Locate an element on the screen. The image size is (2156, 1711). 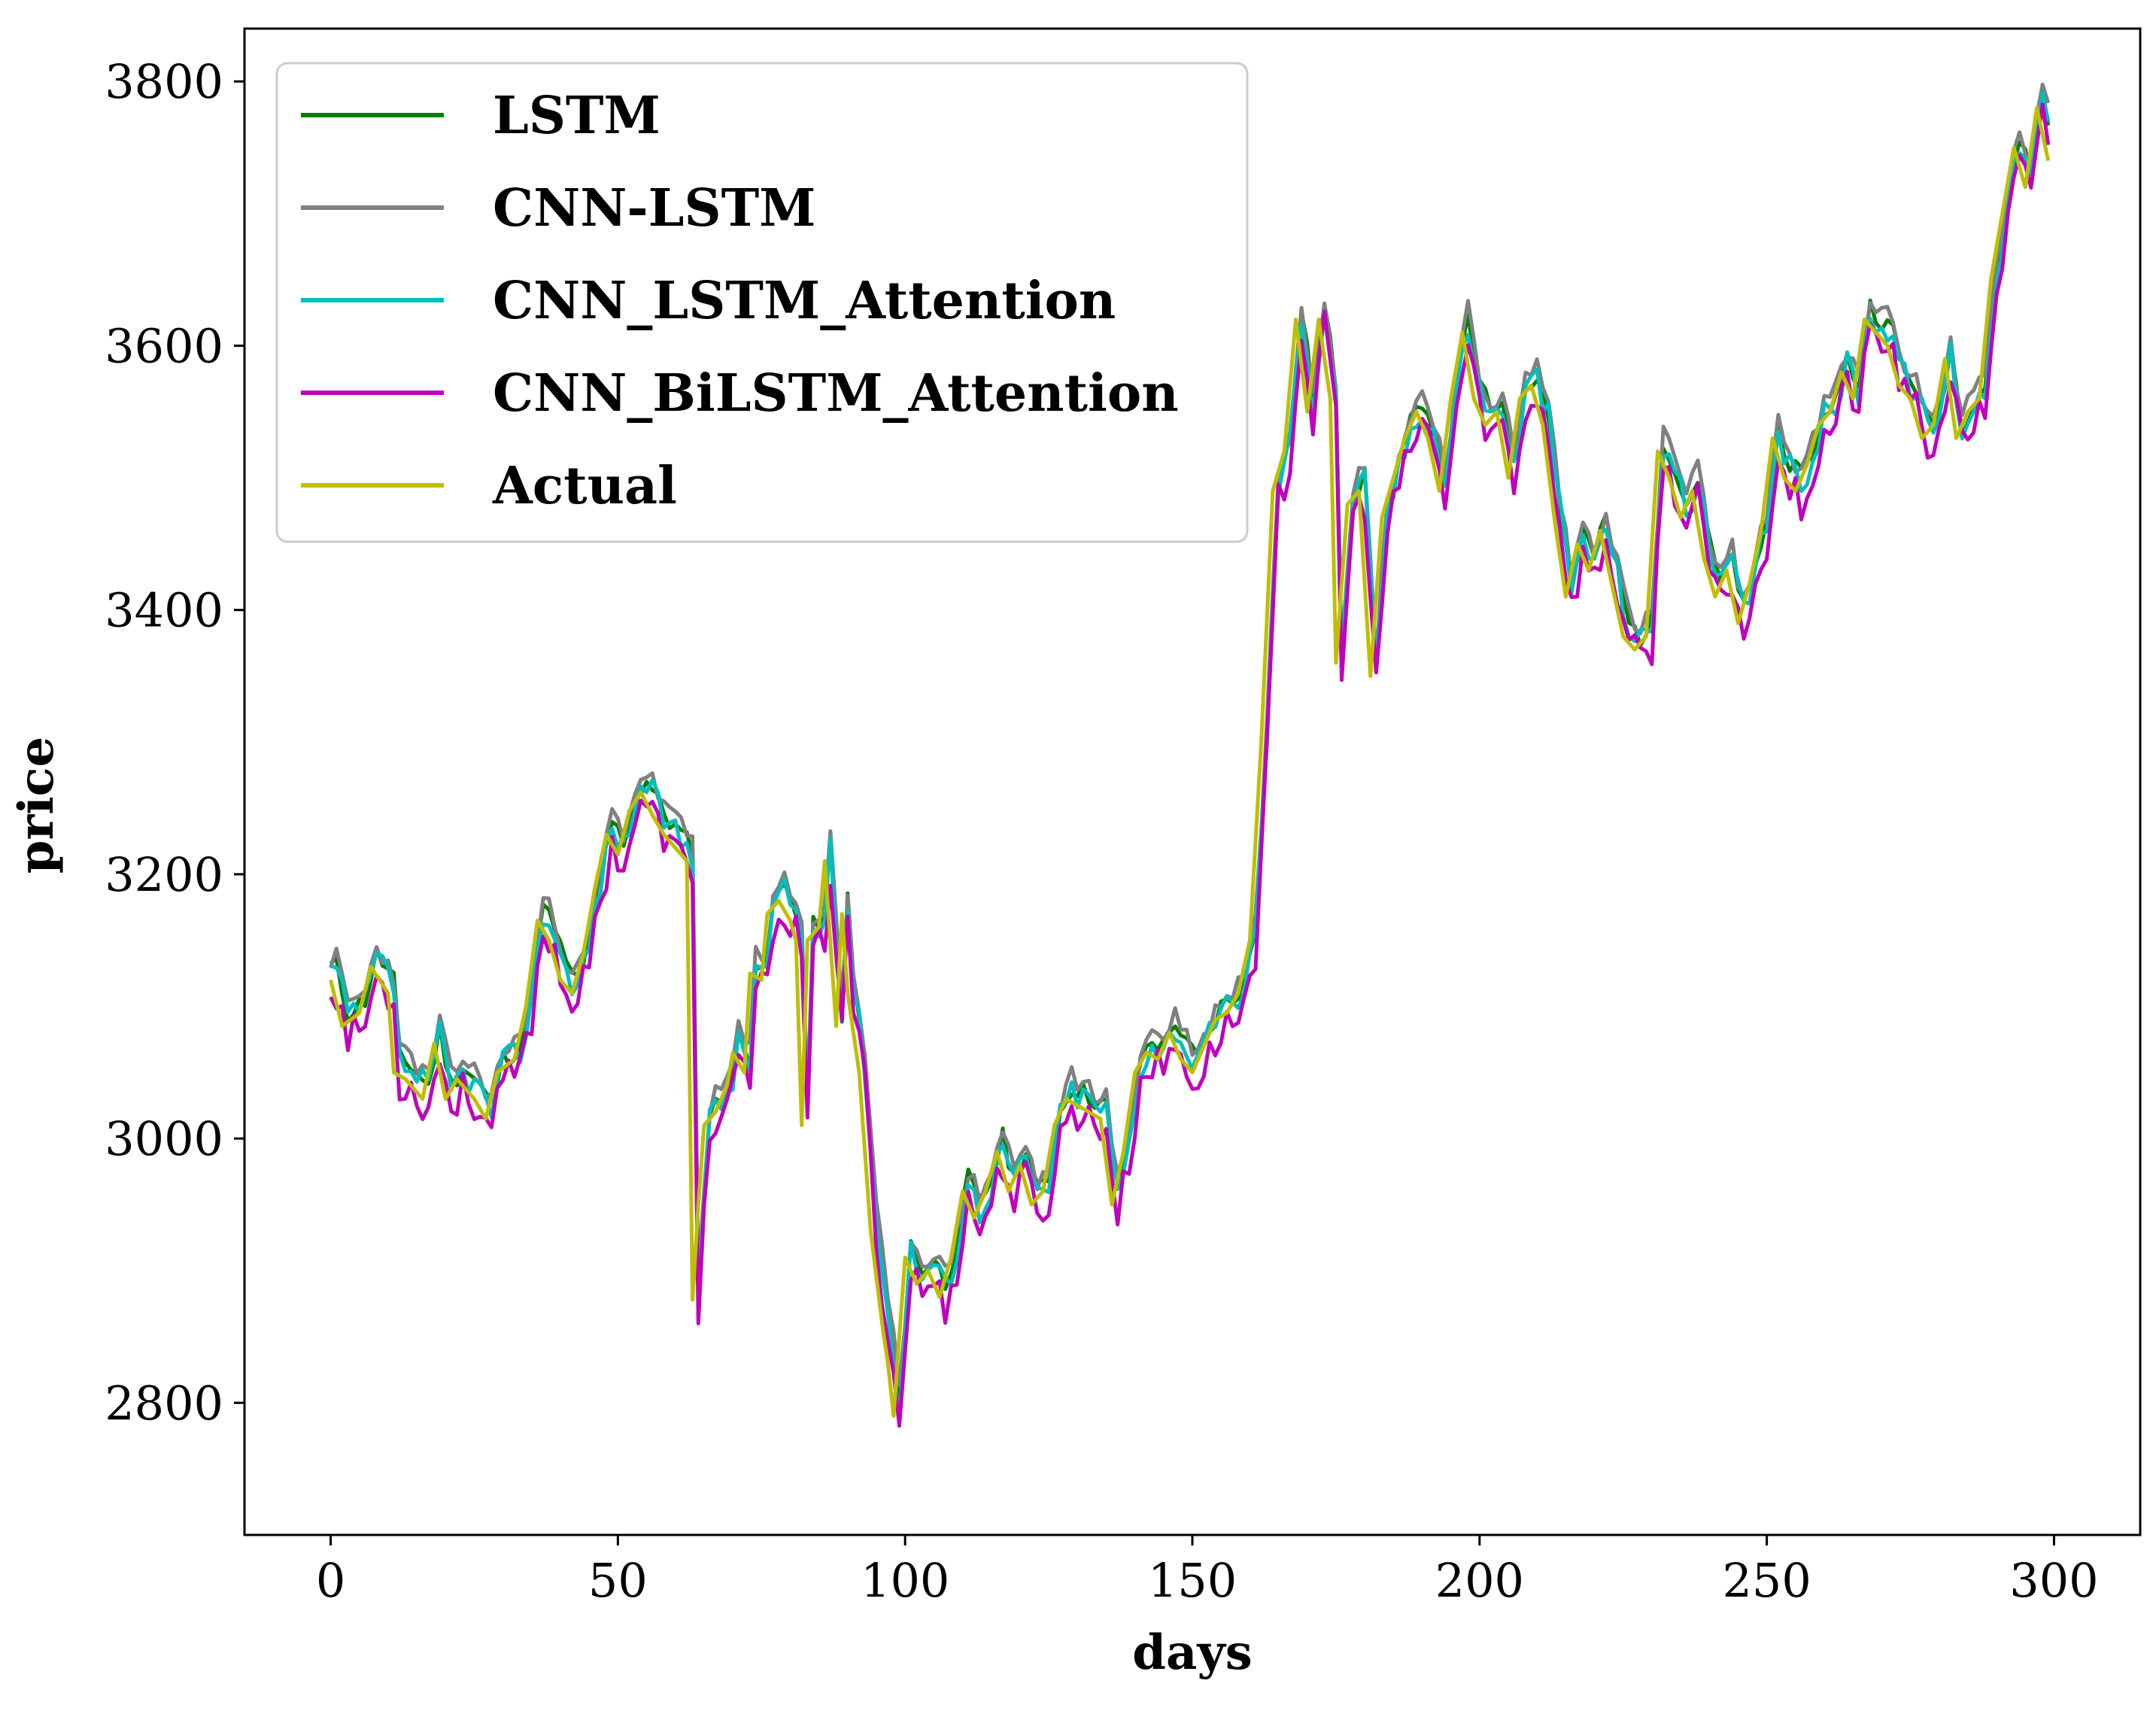
legend-box is located at coordinates (762, 302).